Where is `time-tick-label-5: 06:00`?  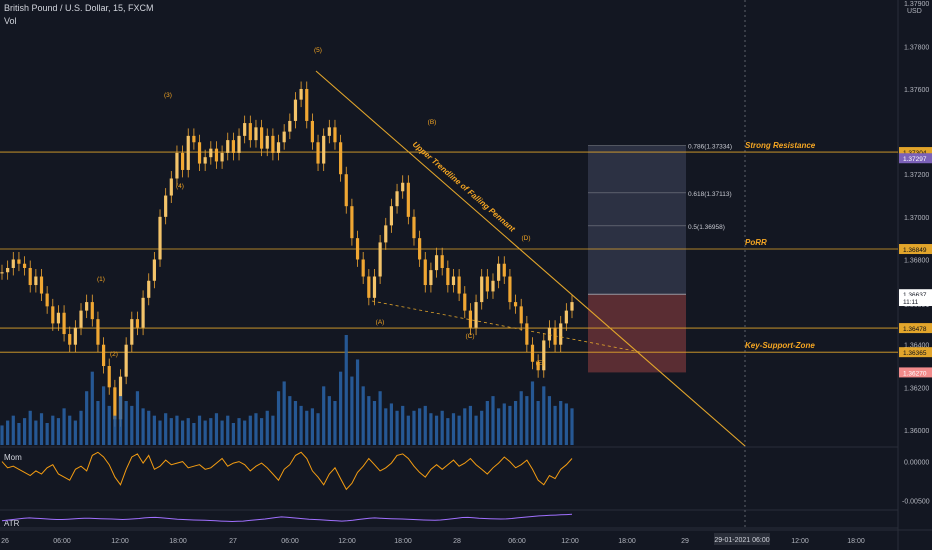
time-tick-label-5: 06:00 is located at coordinates (290, 541).